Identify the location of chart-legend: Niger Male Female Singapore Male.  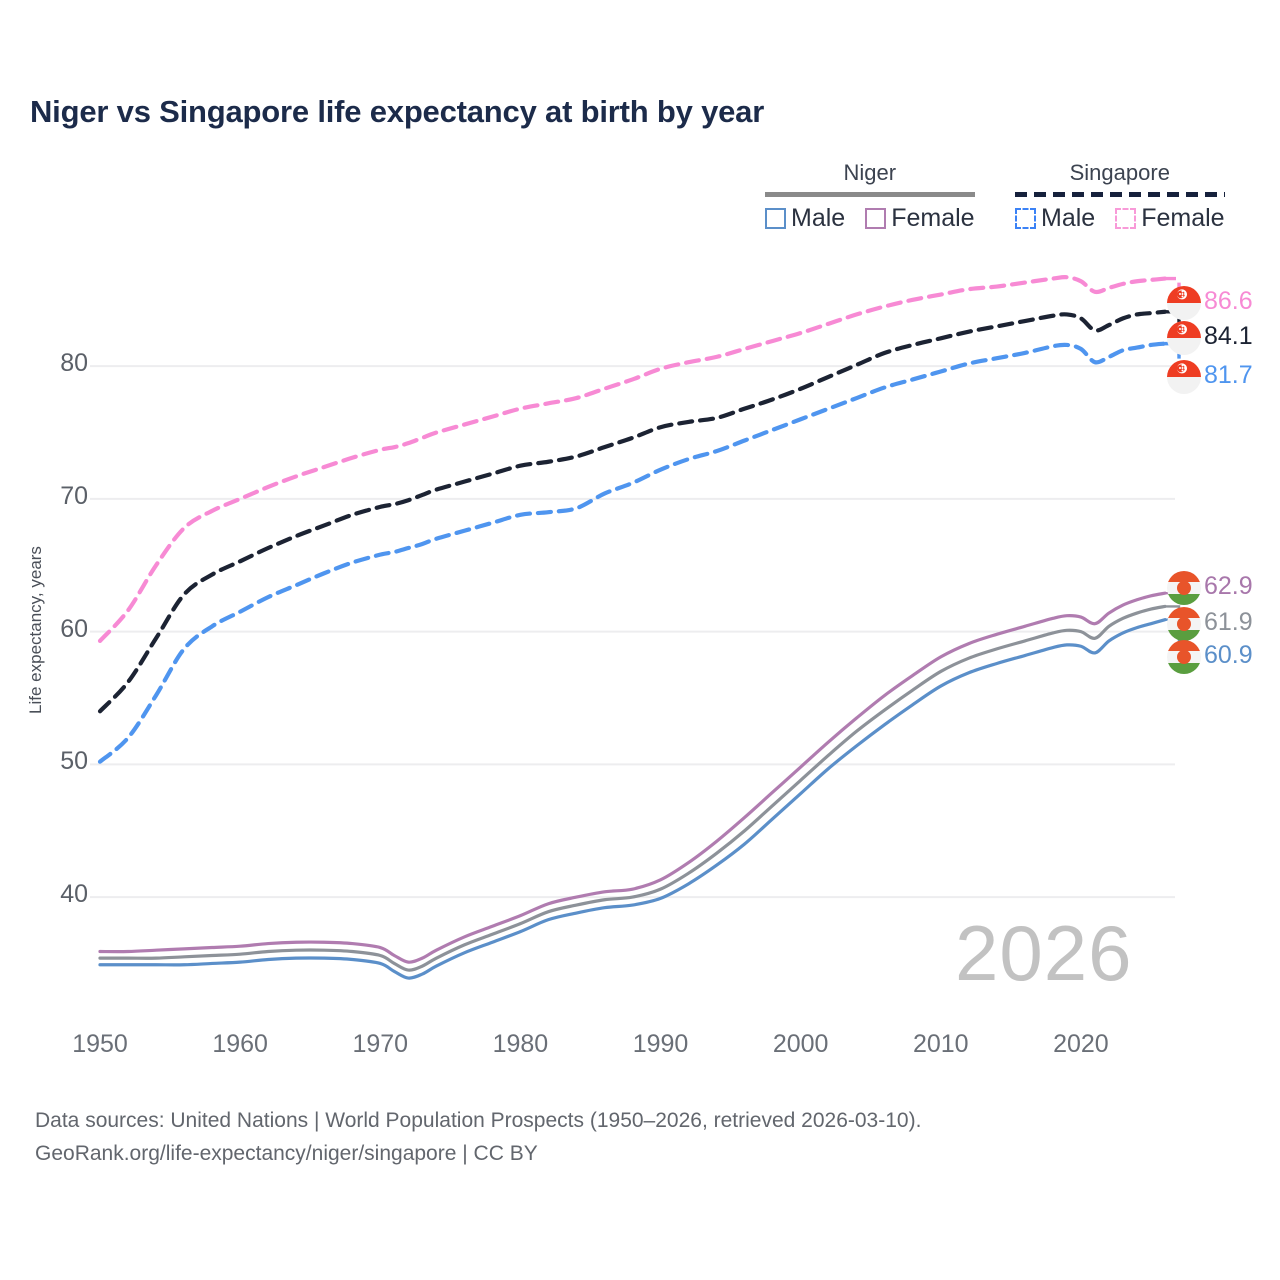
(1010, 200).